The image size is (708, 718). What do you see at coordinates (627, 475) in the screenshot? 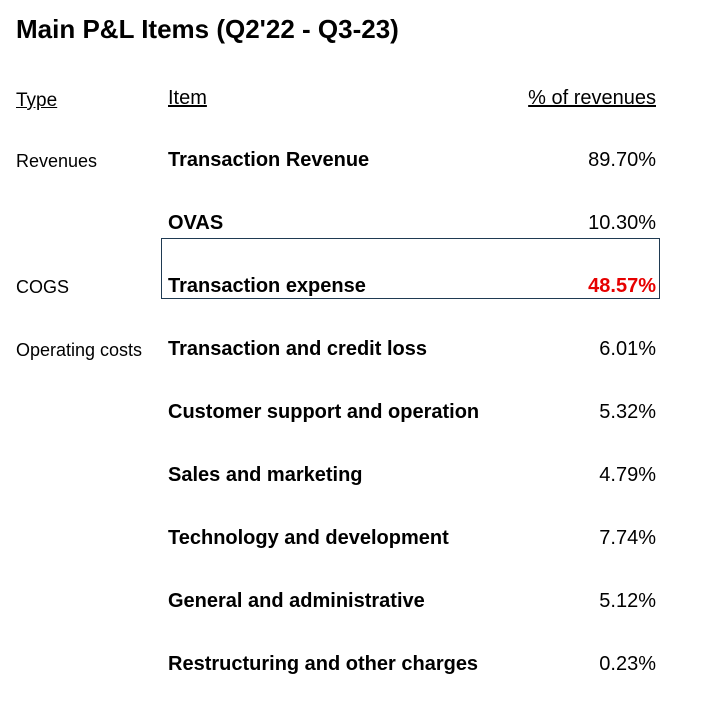
I see `row-pct-value: 4.79%` at bounding box center [627, 475].